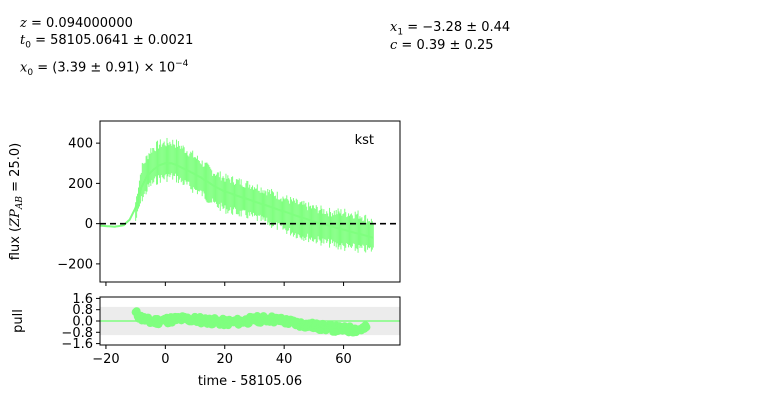 The width and height of the screenshot is (780, 415). I want to click on param-z: z = 0.094000000, so click(76, 23).